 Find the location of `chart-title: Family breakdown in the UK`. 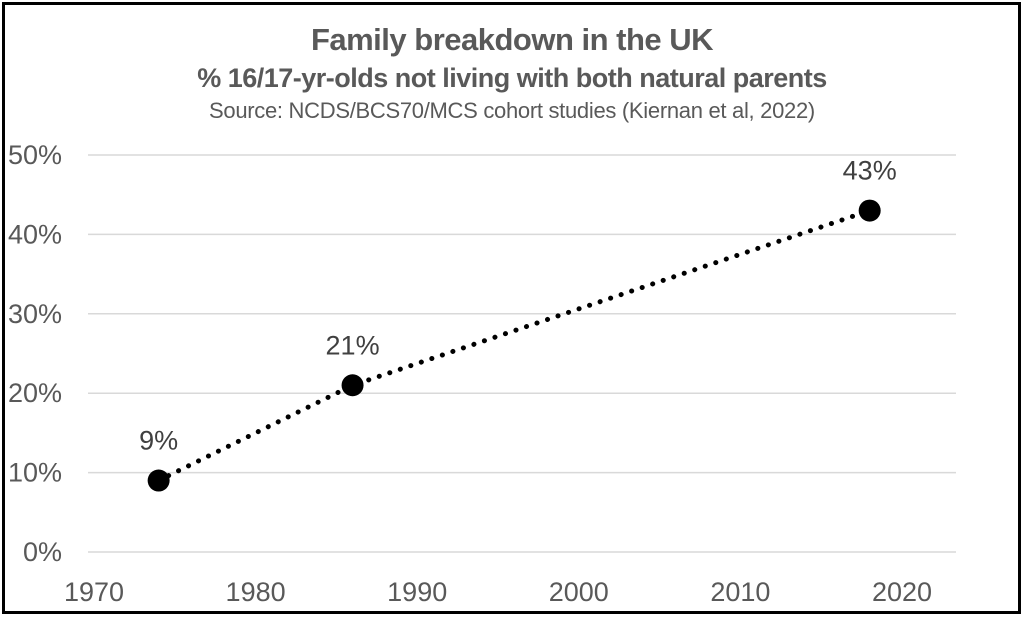

chart-title: Family breakdown in the UK is located at coordinates (512, 39).